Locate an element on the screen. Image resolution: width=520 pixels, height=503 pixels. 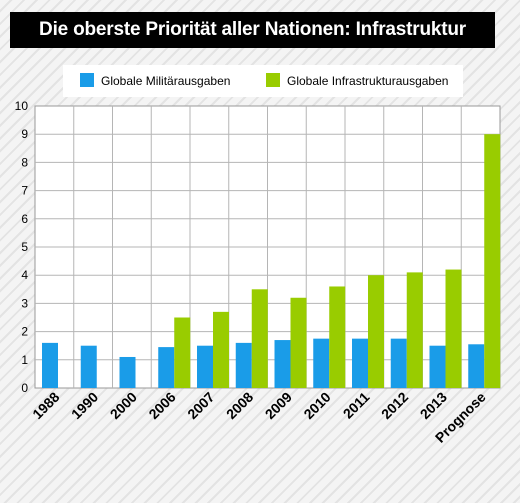
bar-infrastructure-2013 is located at coordinates (453, 328).